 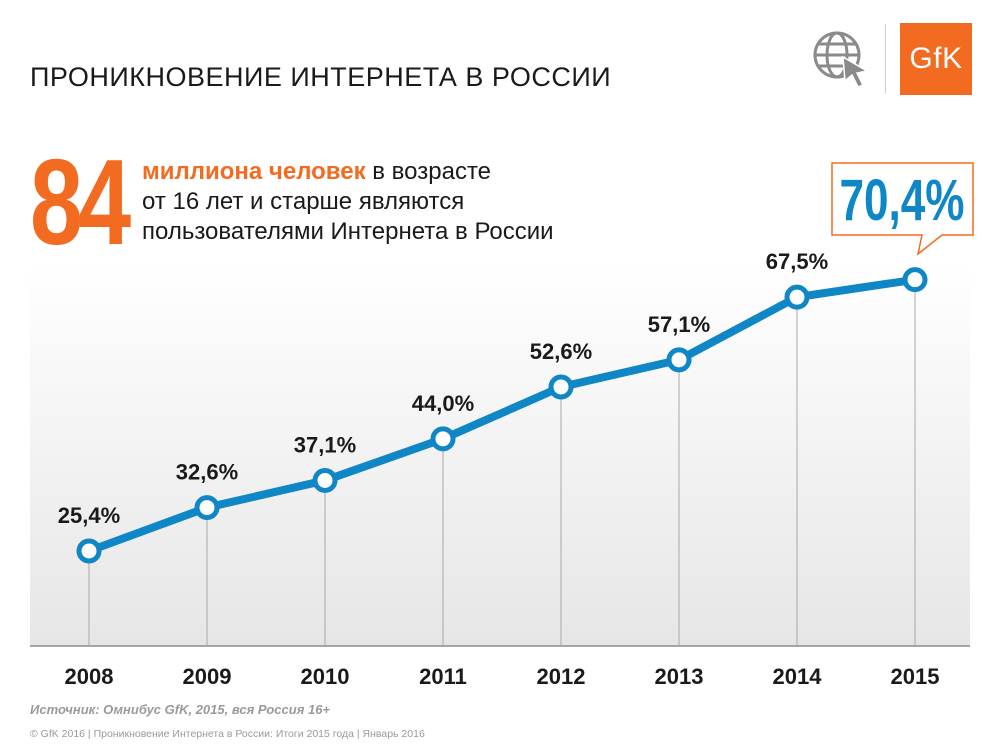 What do you see at coordinates (207, 508) in the screenshot?
I see `data-point-2009` at bounding box center [207, 508].